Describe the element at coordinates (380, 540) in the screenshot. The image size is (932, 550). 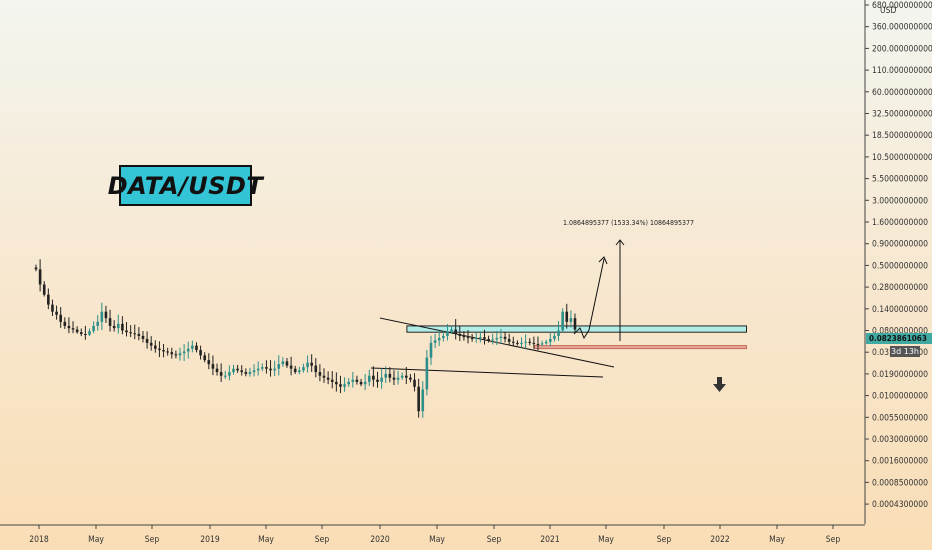
I see `x-tick-label: 2020` at that location.